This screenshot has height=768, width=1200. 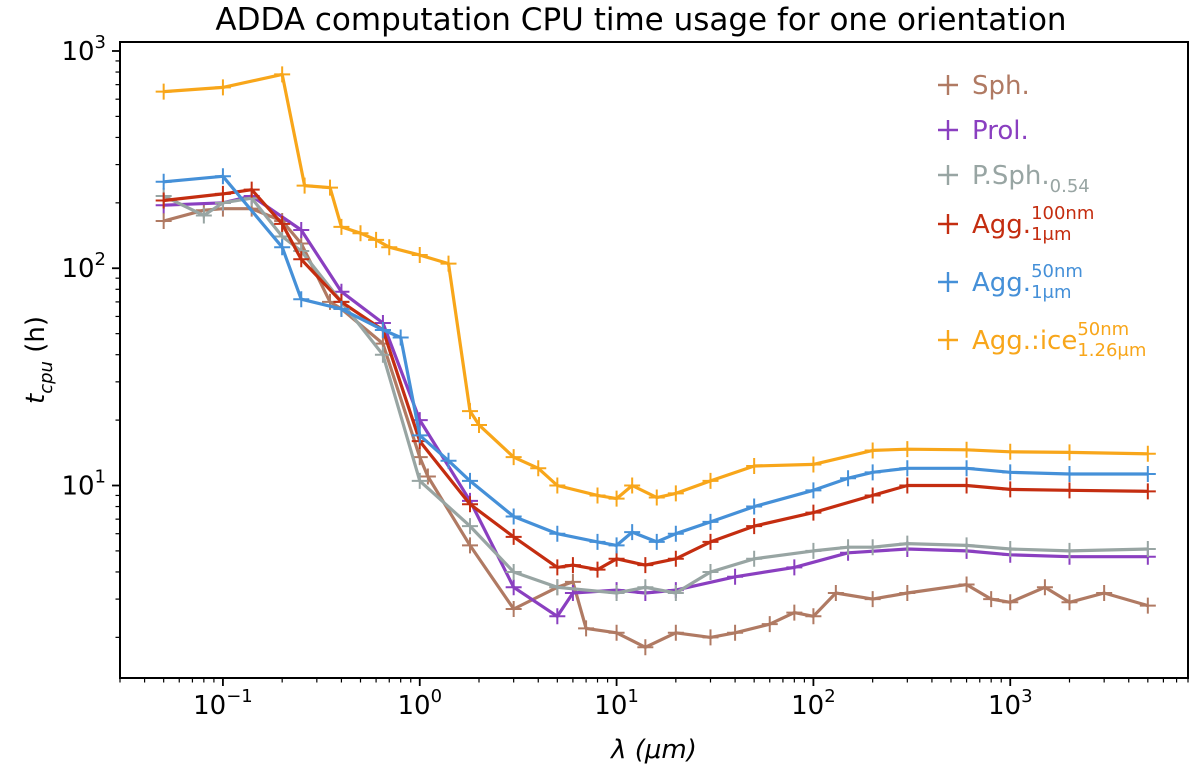 I want to click on legend-label: Agg.:ice50nm 1.26μm, so click(x=1059, y=340).